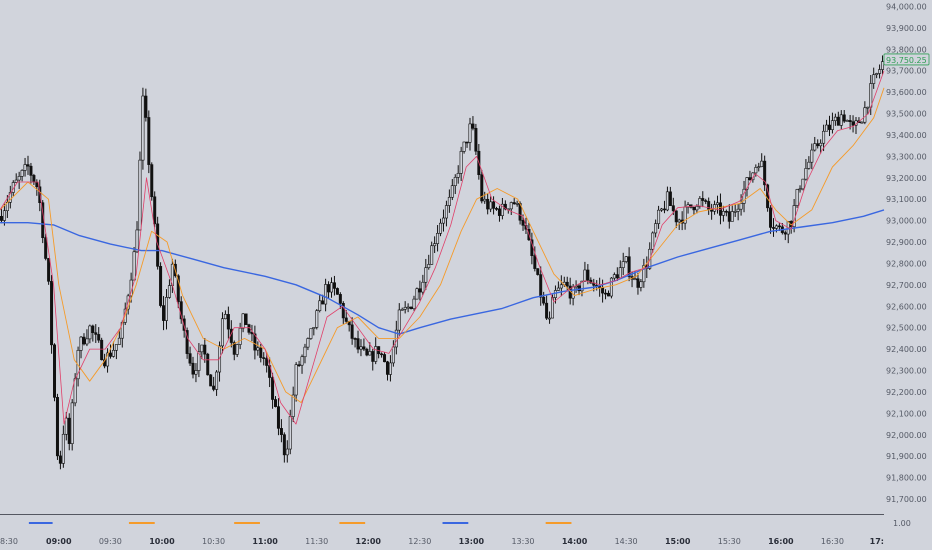 This screenshot has width=932, height=550. I want to click on price-tick-label: 93,600.00, so click(906, 92).